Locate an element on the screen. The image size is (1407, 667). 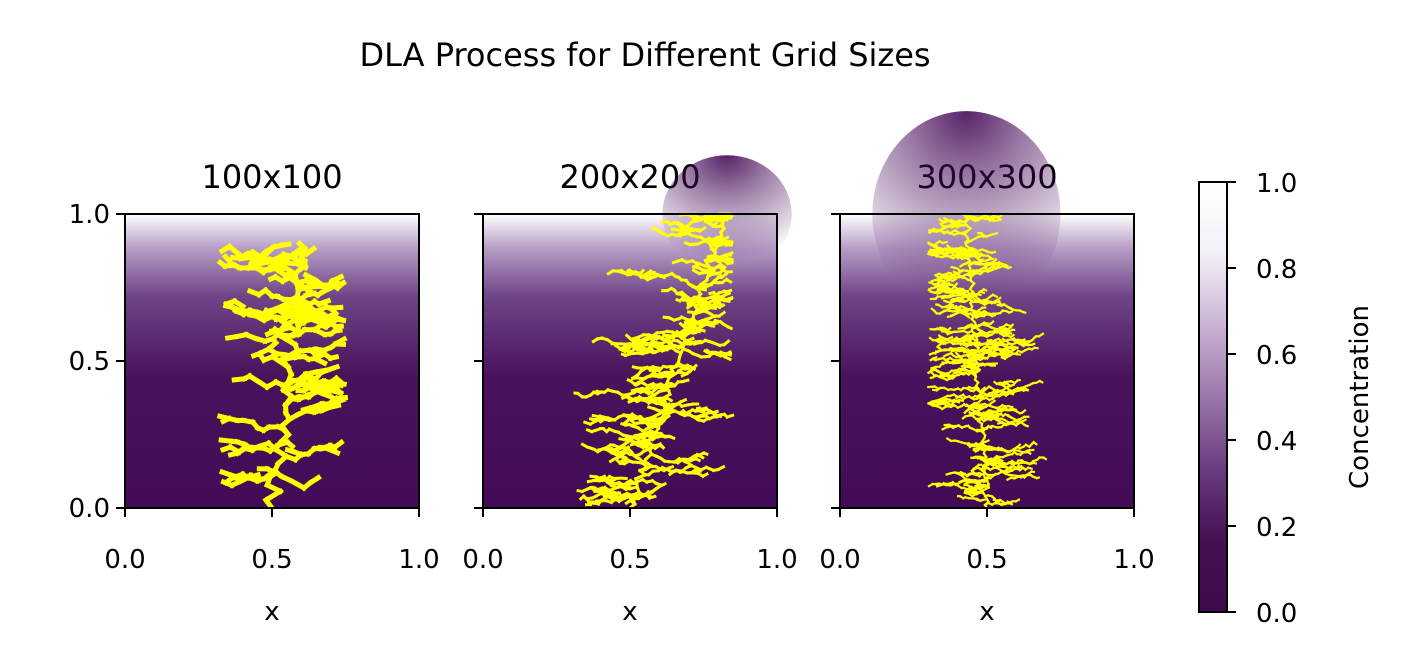
colorbar-ticks is located at coordinates (1231, 397).